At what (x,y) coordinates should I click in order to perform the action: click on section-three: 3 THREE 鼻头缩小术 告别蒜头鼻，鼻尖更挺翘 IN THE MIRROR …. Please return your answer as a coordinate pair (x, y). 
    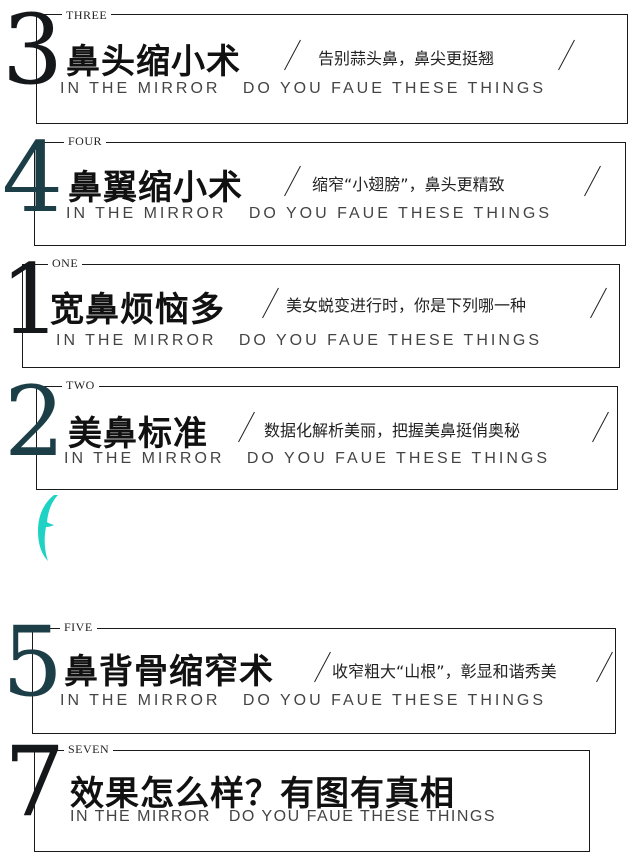
    Looking at the image, I should click on (315, 62).